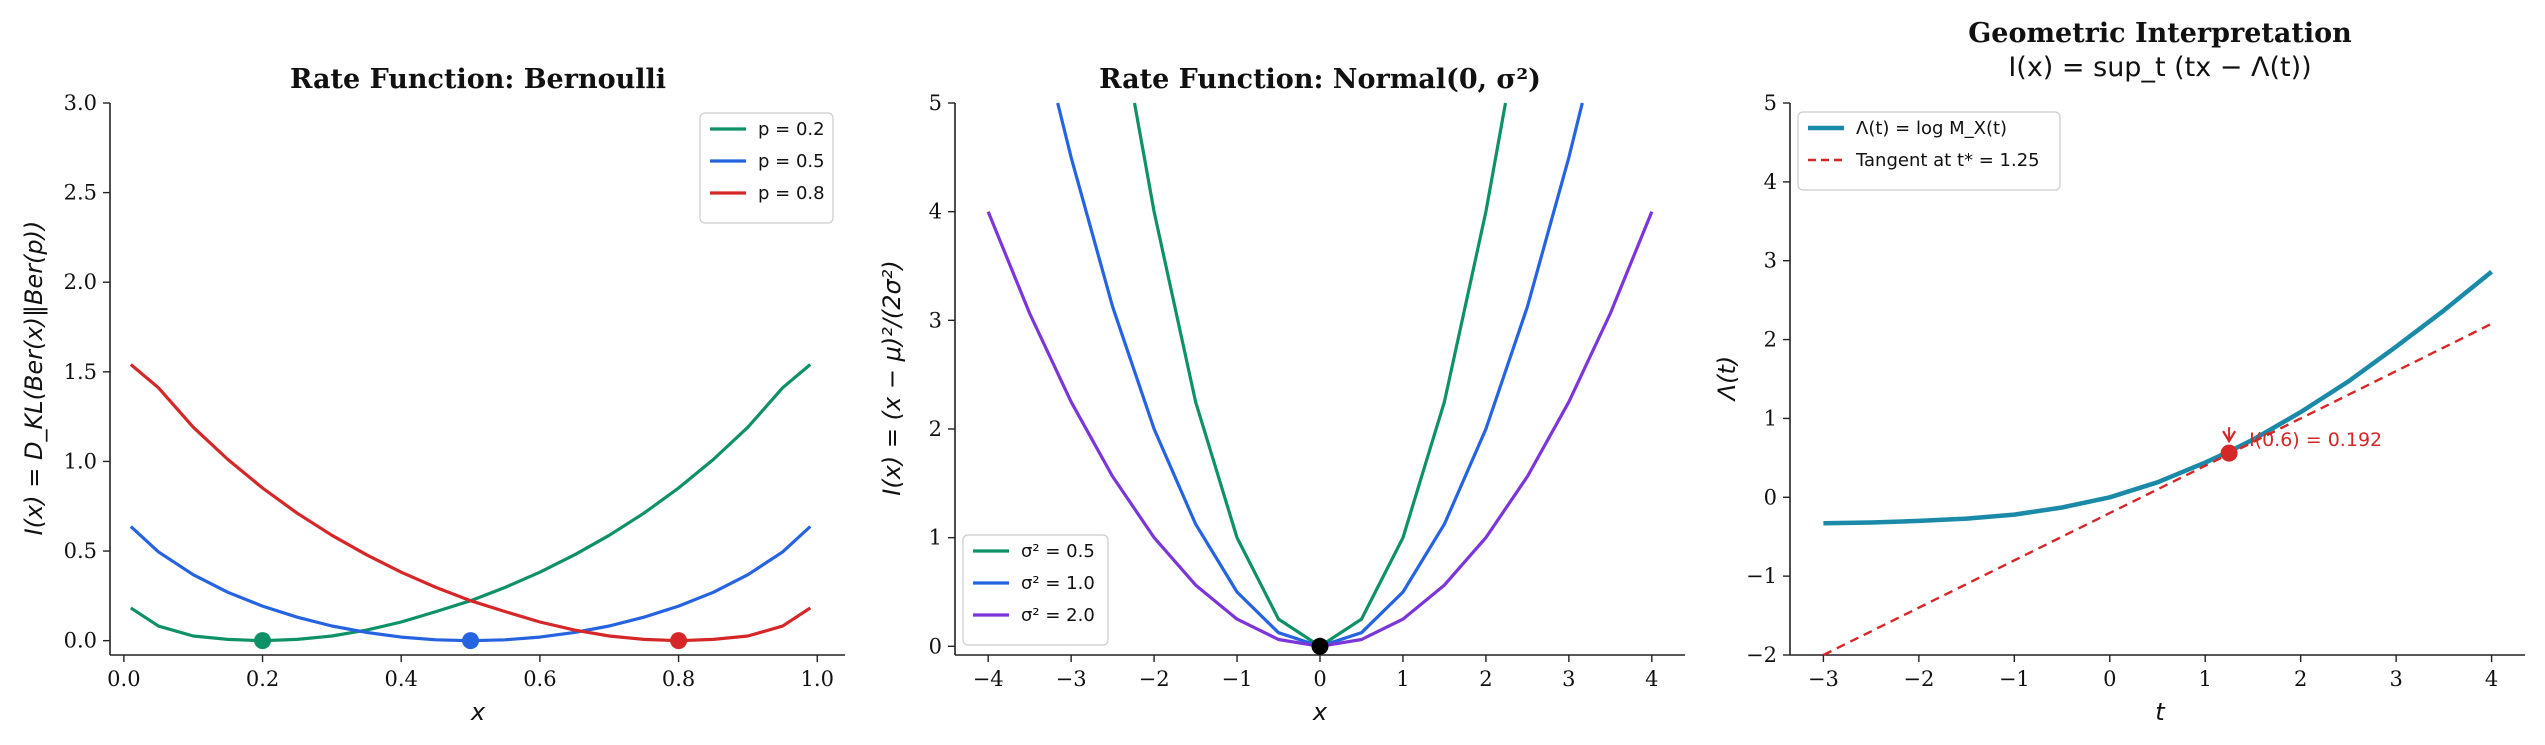 This screenshot has width=2545, height=745. Describe the element at coordinates (80, 193) in the screenshot. I see `y-tick-label: 2.5` at that location.